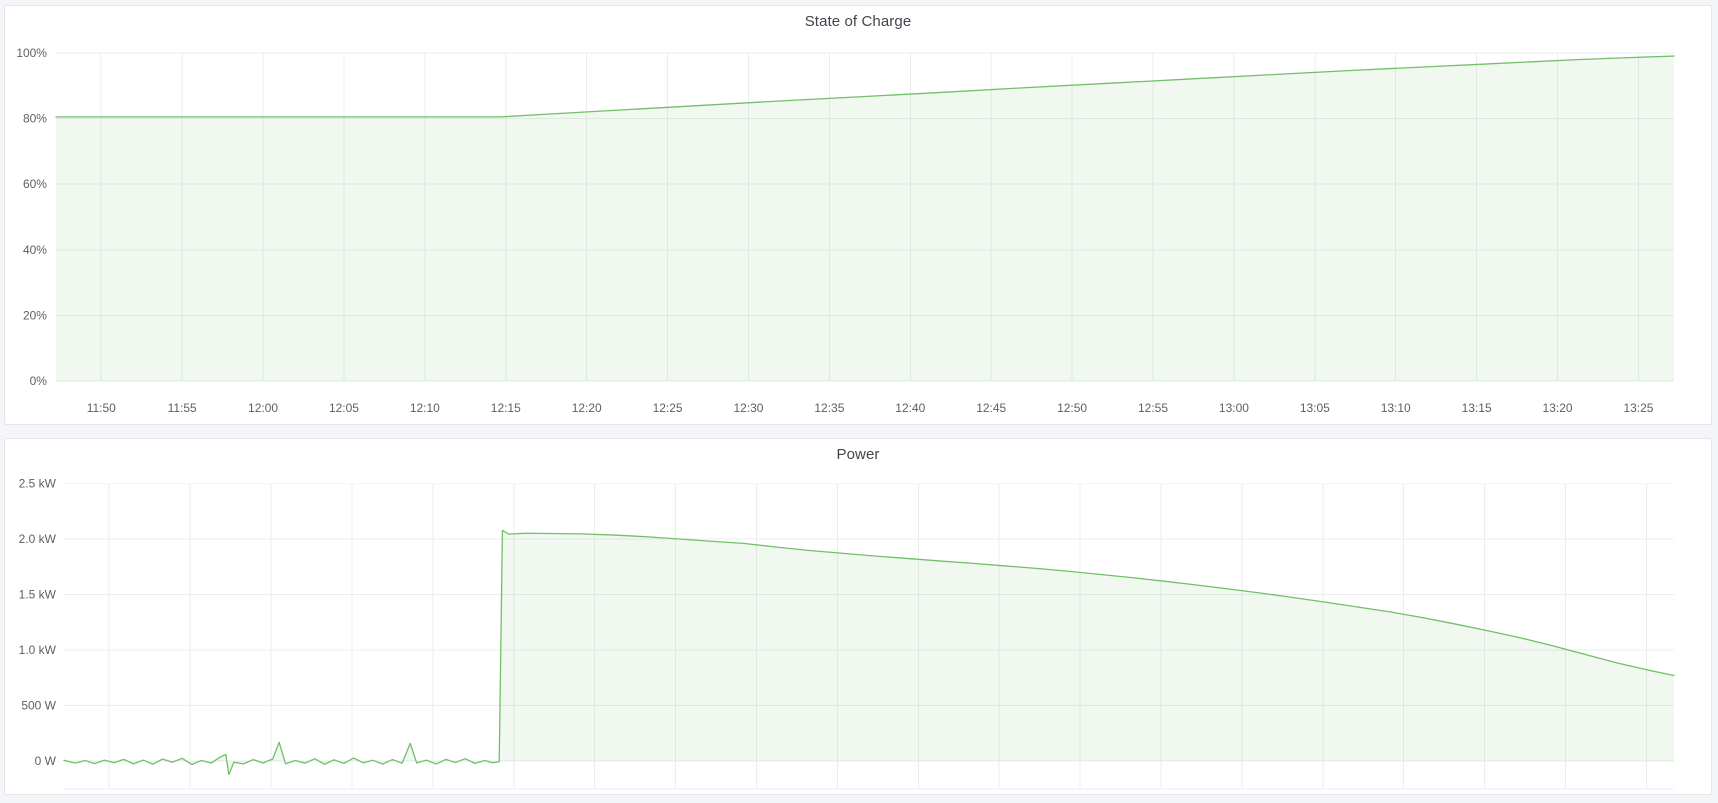 The width and height of the screenshot is (1718, 803). What do you see at coordinates (344, 408) in the screenshot?
I see `x-tick-label: 12:05` at bounding box center [344, 408].